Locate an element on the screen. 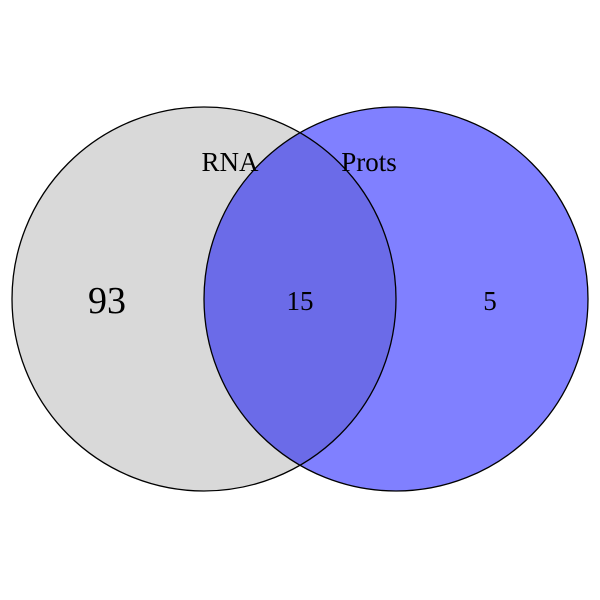 This screenshot has height=600, width=600. prots-set-label: Prots is located at coordinates (369, 162).